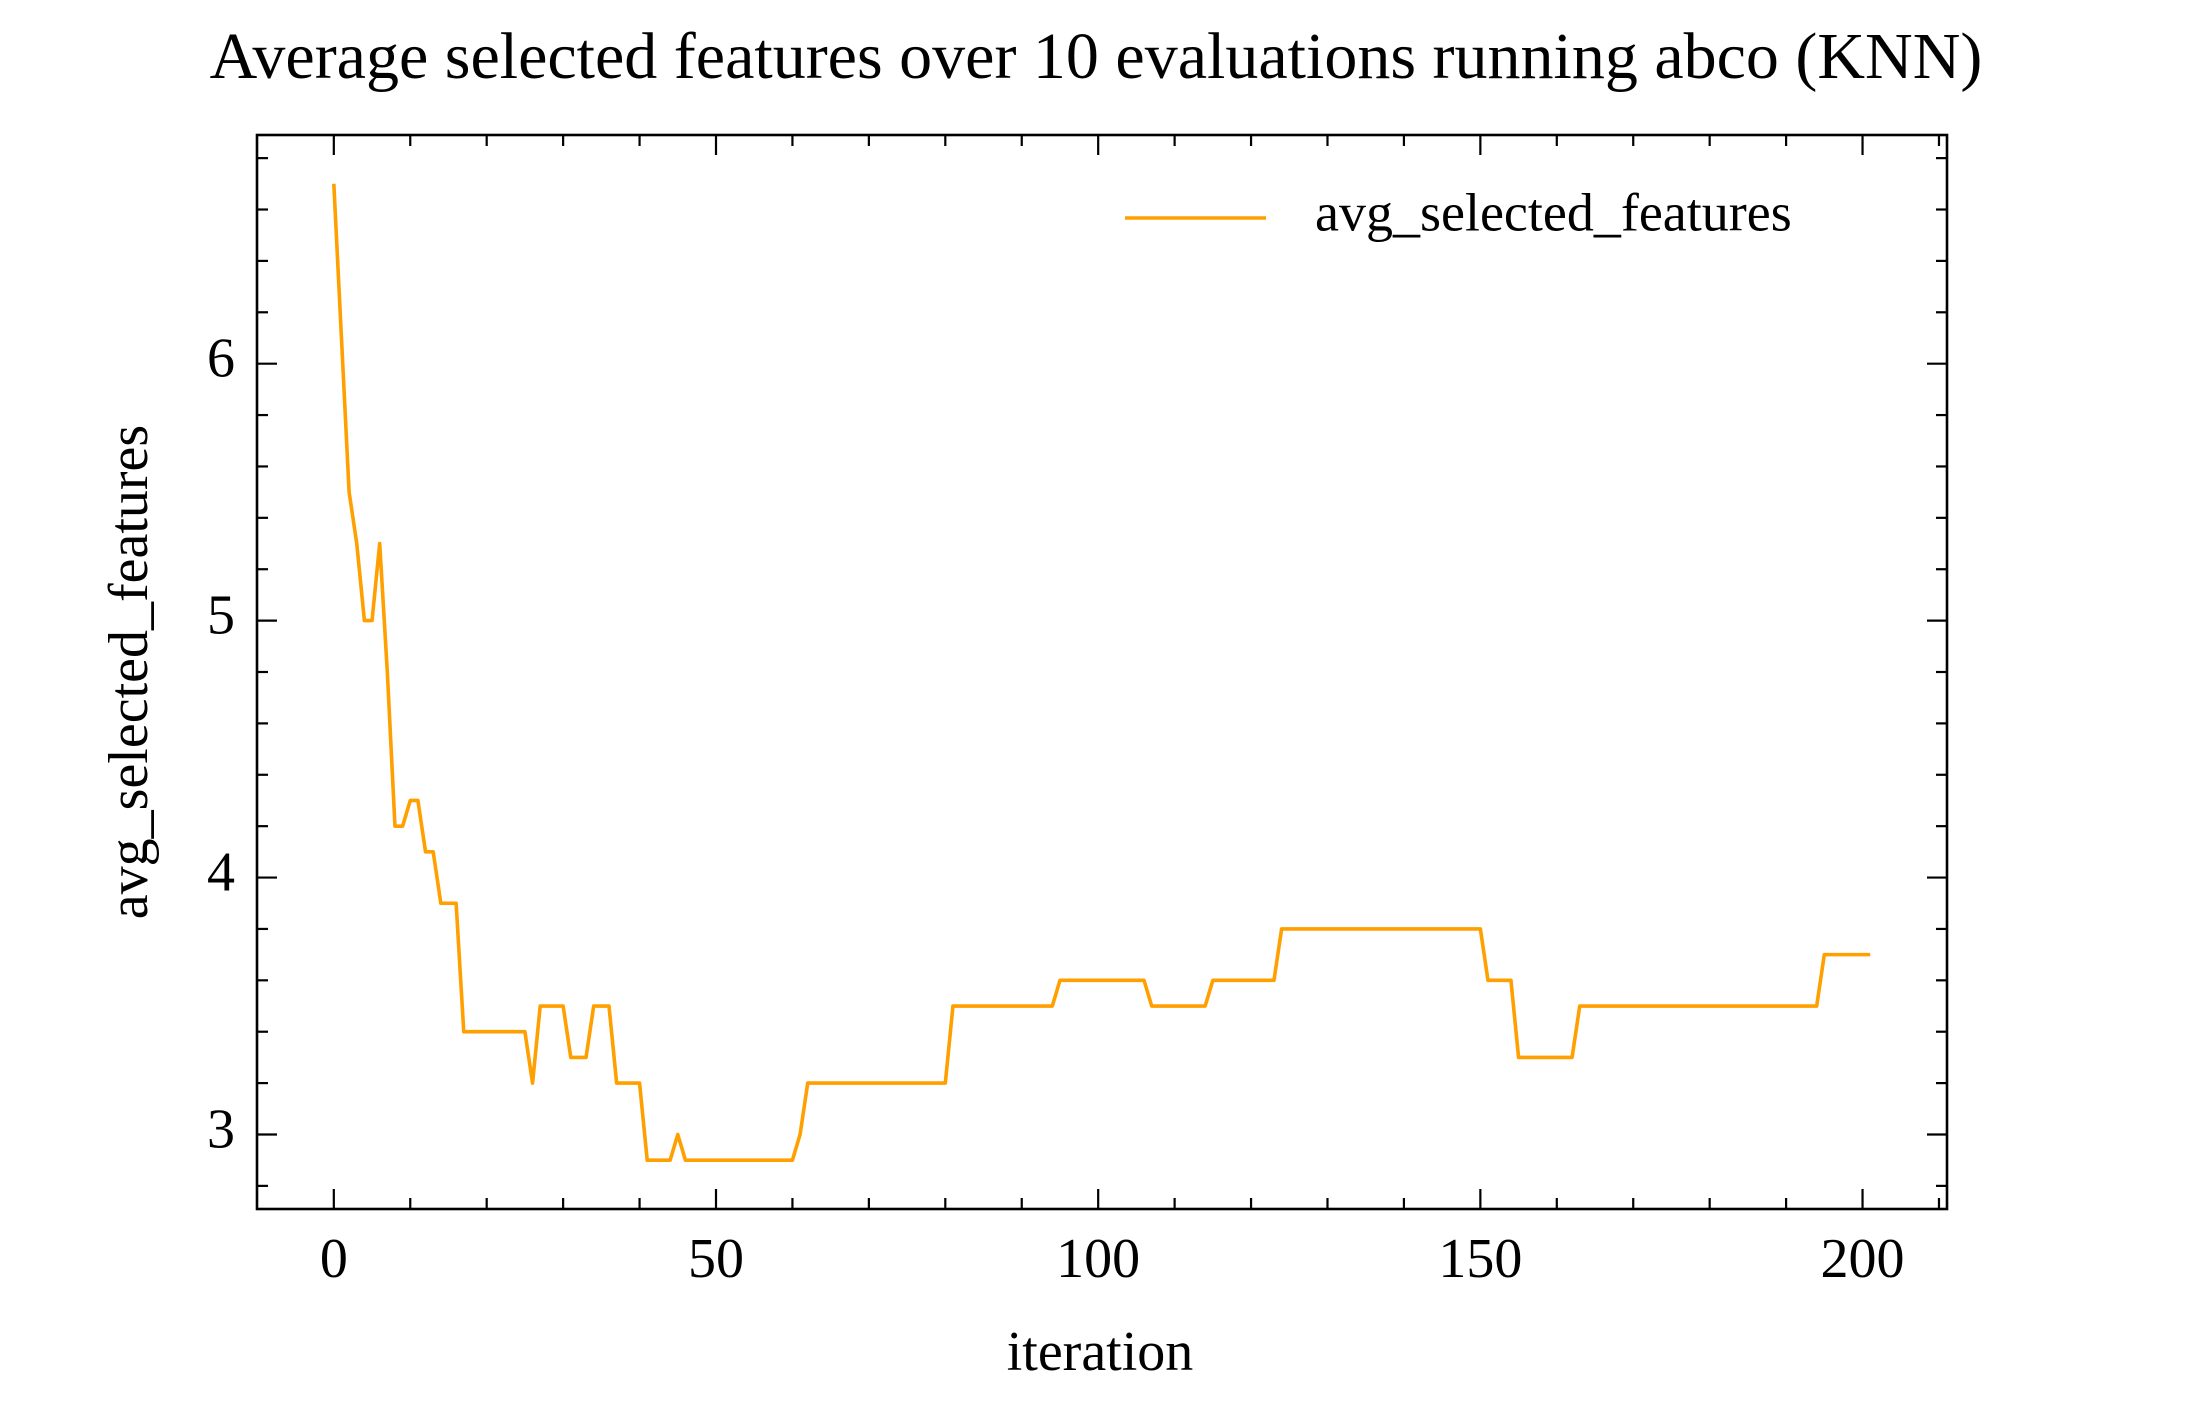 This screenshot has height=1416, width=2193. What do you see at coordinates (716, 1259) in the screenshot?
I see `x-tick-label: 50` at bounding box center [716, 1259].